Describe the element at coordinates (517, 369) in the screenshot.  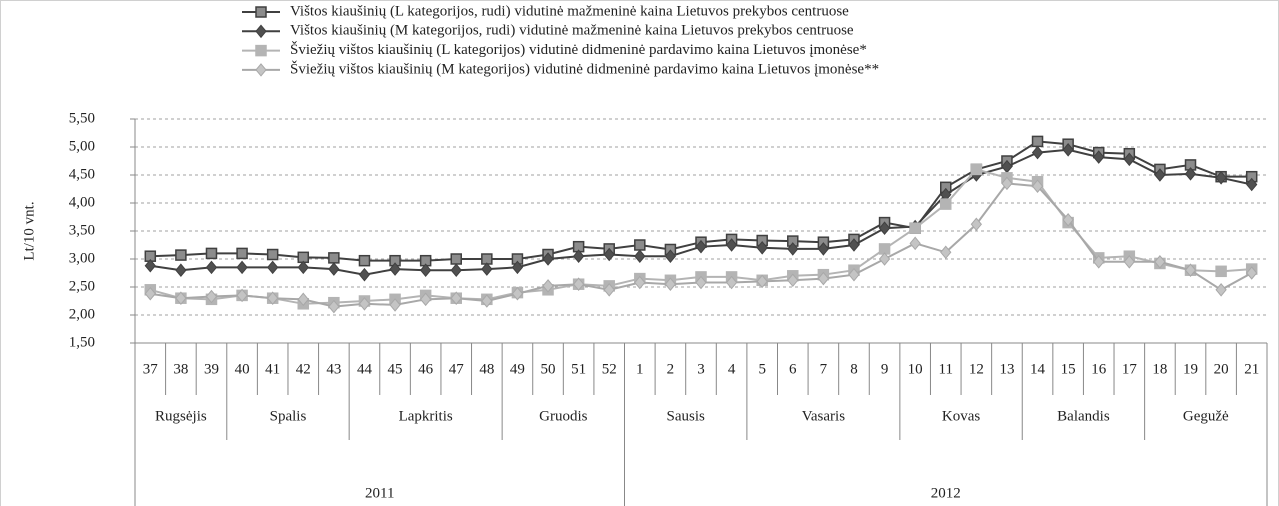
I see `x-tick-label: 49` at that location.